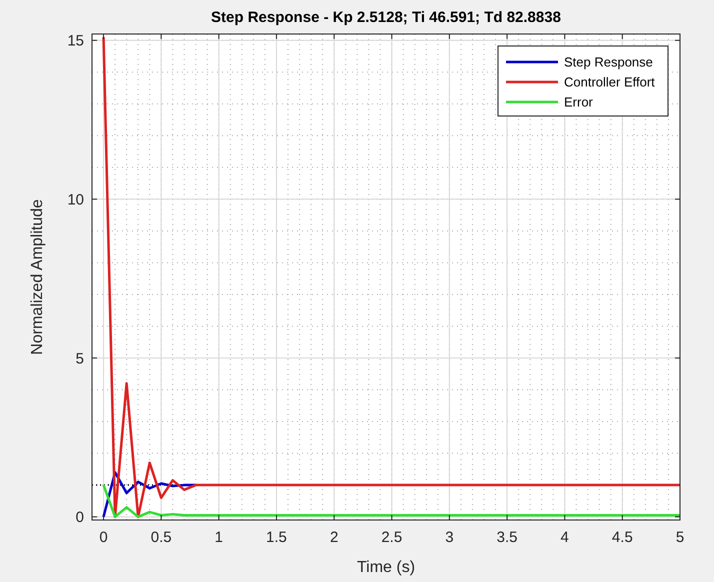 The image size is (714, 582). Describe the element at coordinates (218, 537) in the screenshot. I see `x-tick-label: 1` at that location.